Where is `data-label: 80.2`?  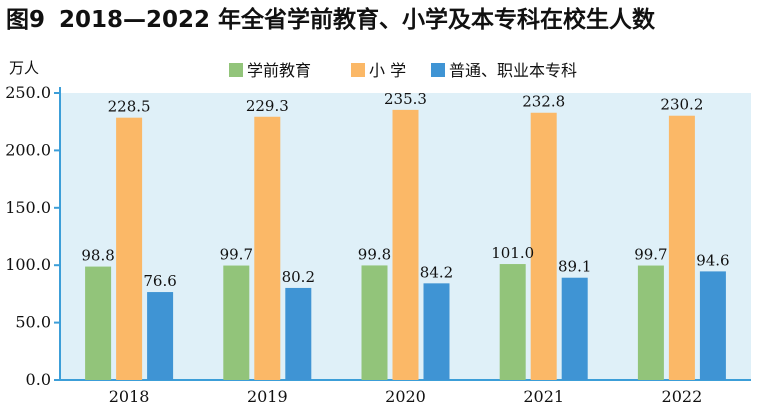 data-label: 80.2 is located at coordinates (298, 277).